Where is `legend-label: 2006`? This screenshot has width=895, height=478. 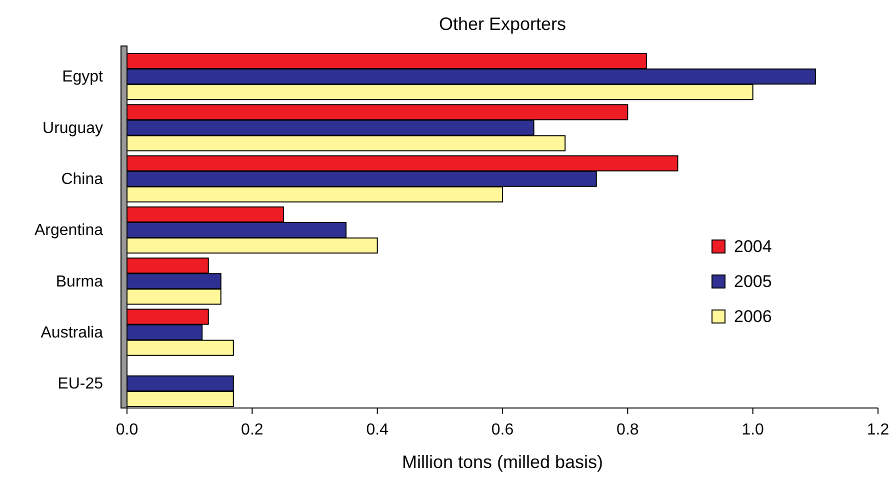 legend-label: 2006 is located at coordinates (753, 316).